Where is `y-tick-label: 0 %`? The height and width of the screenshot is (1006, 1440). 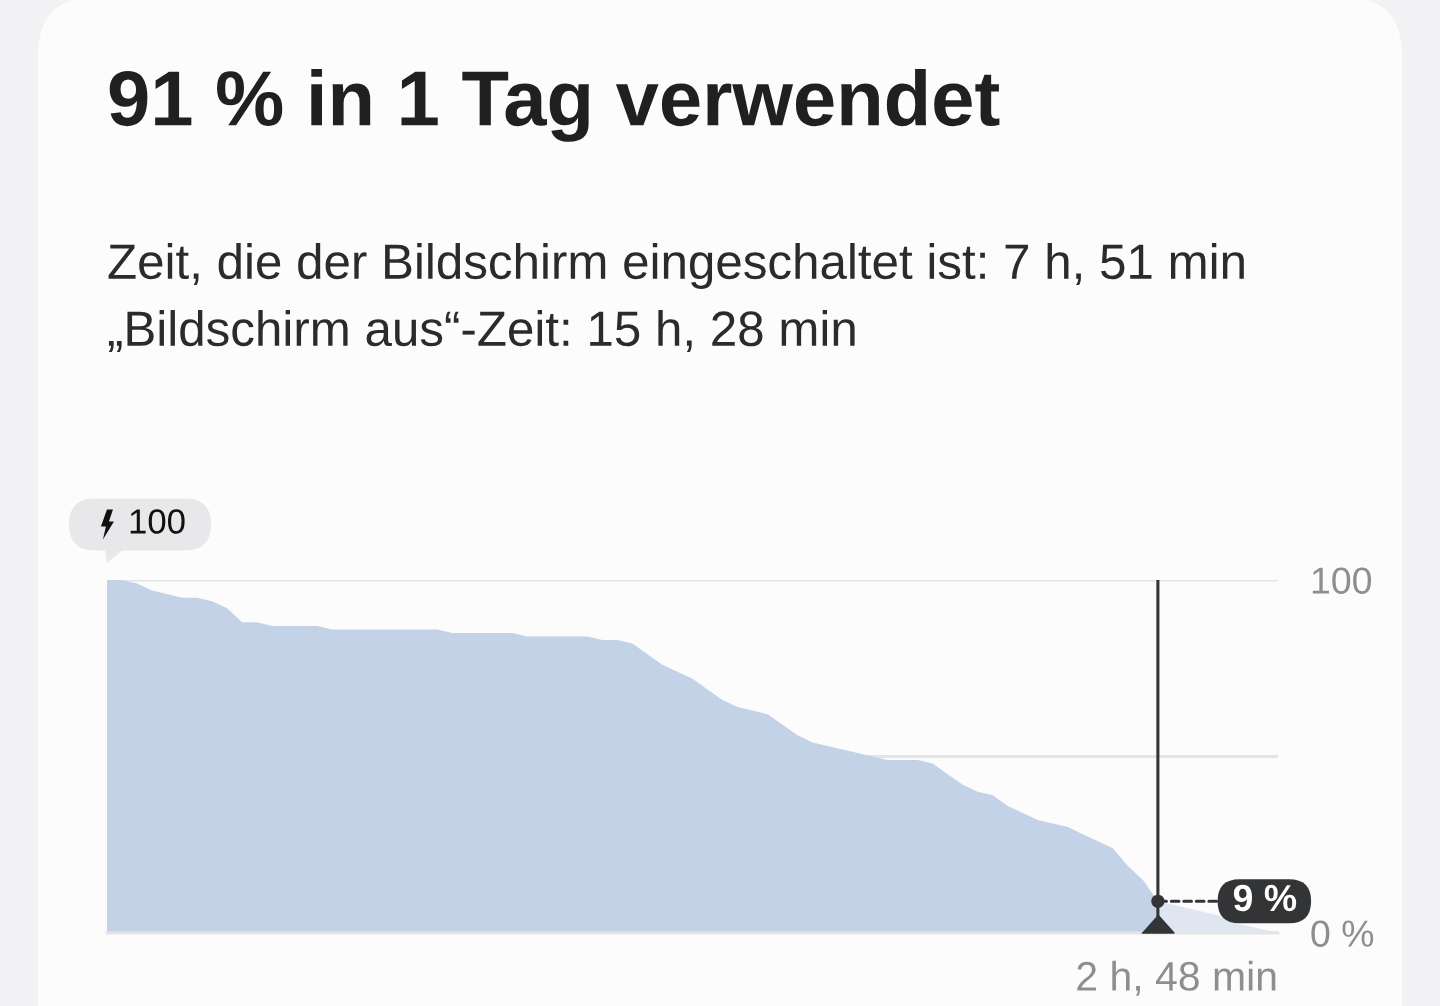 y-tick-label: 0 % is located at coordinates (1342, 933).